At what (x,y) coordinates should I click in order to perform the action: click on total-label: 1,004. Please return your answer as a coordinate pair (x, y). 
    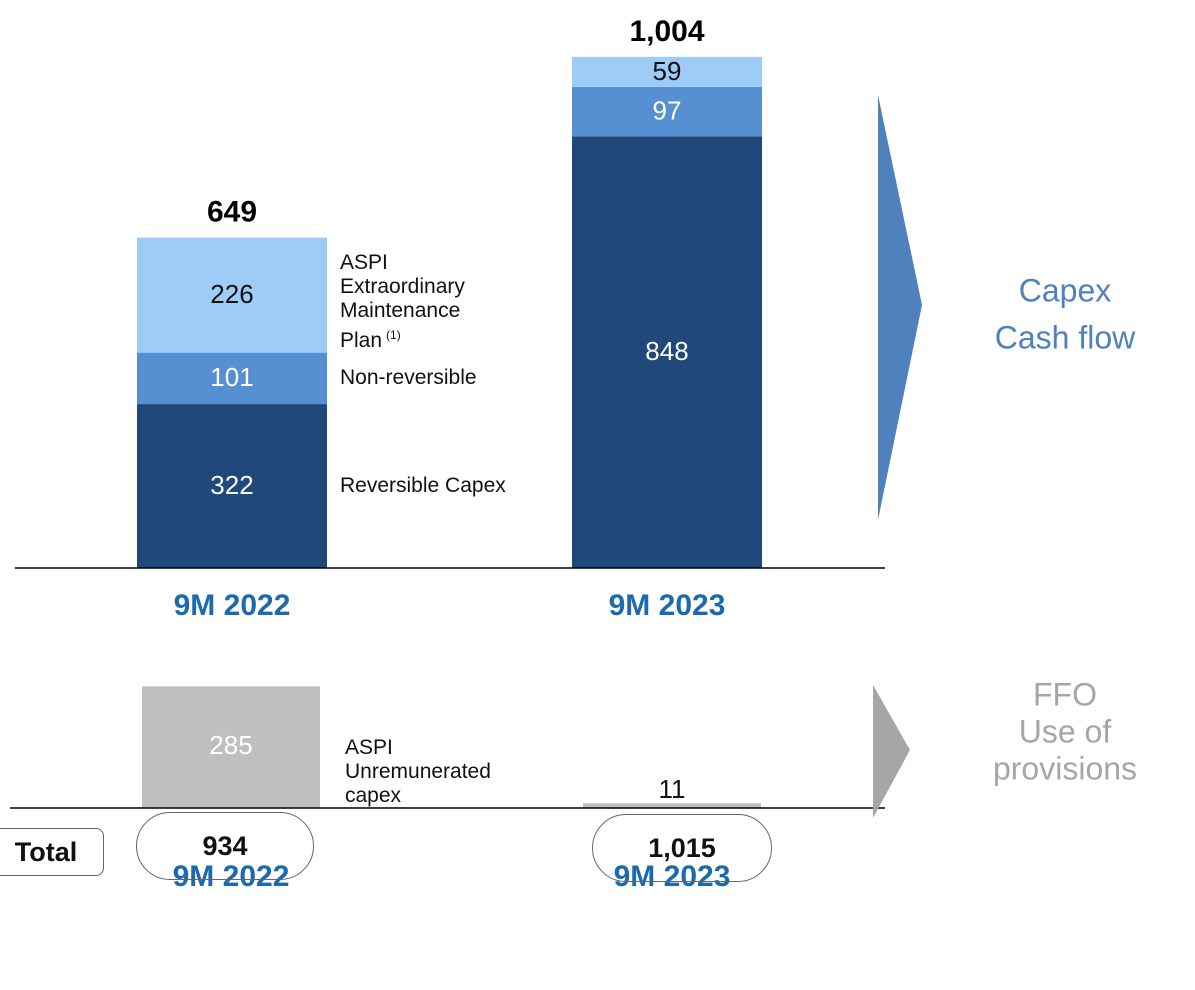
    Looking at the image, I should click on (666, 31).